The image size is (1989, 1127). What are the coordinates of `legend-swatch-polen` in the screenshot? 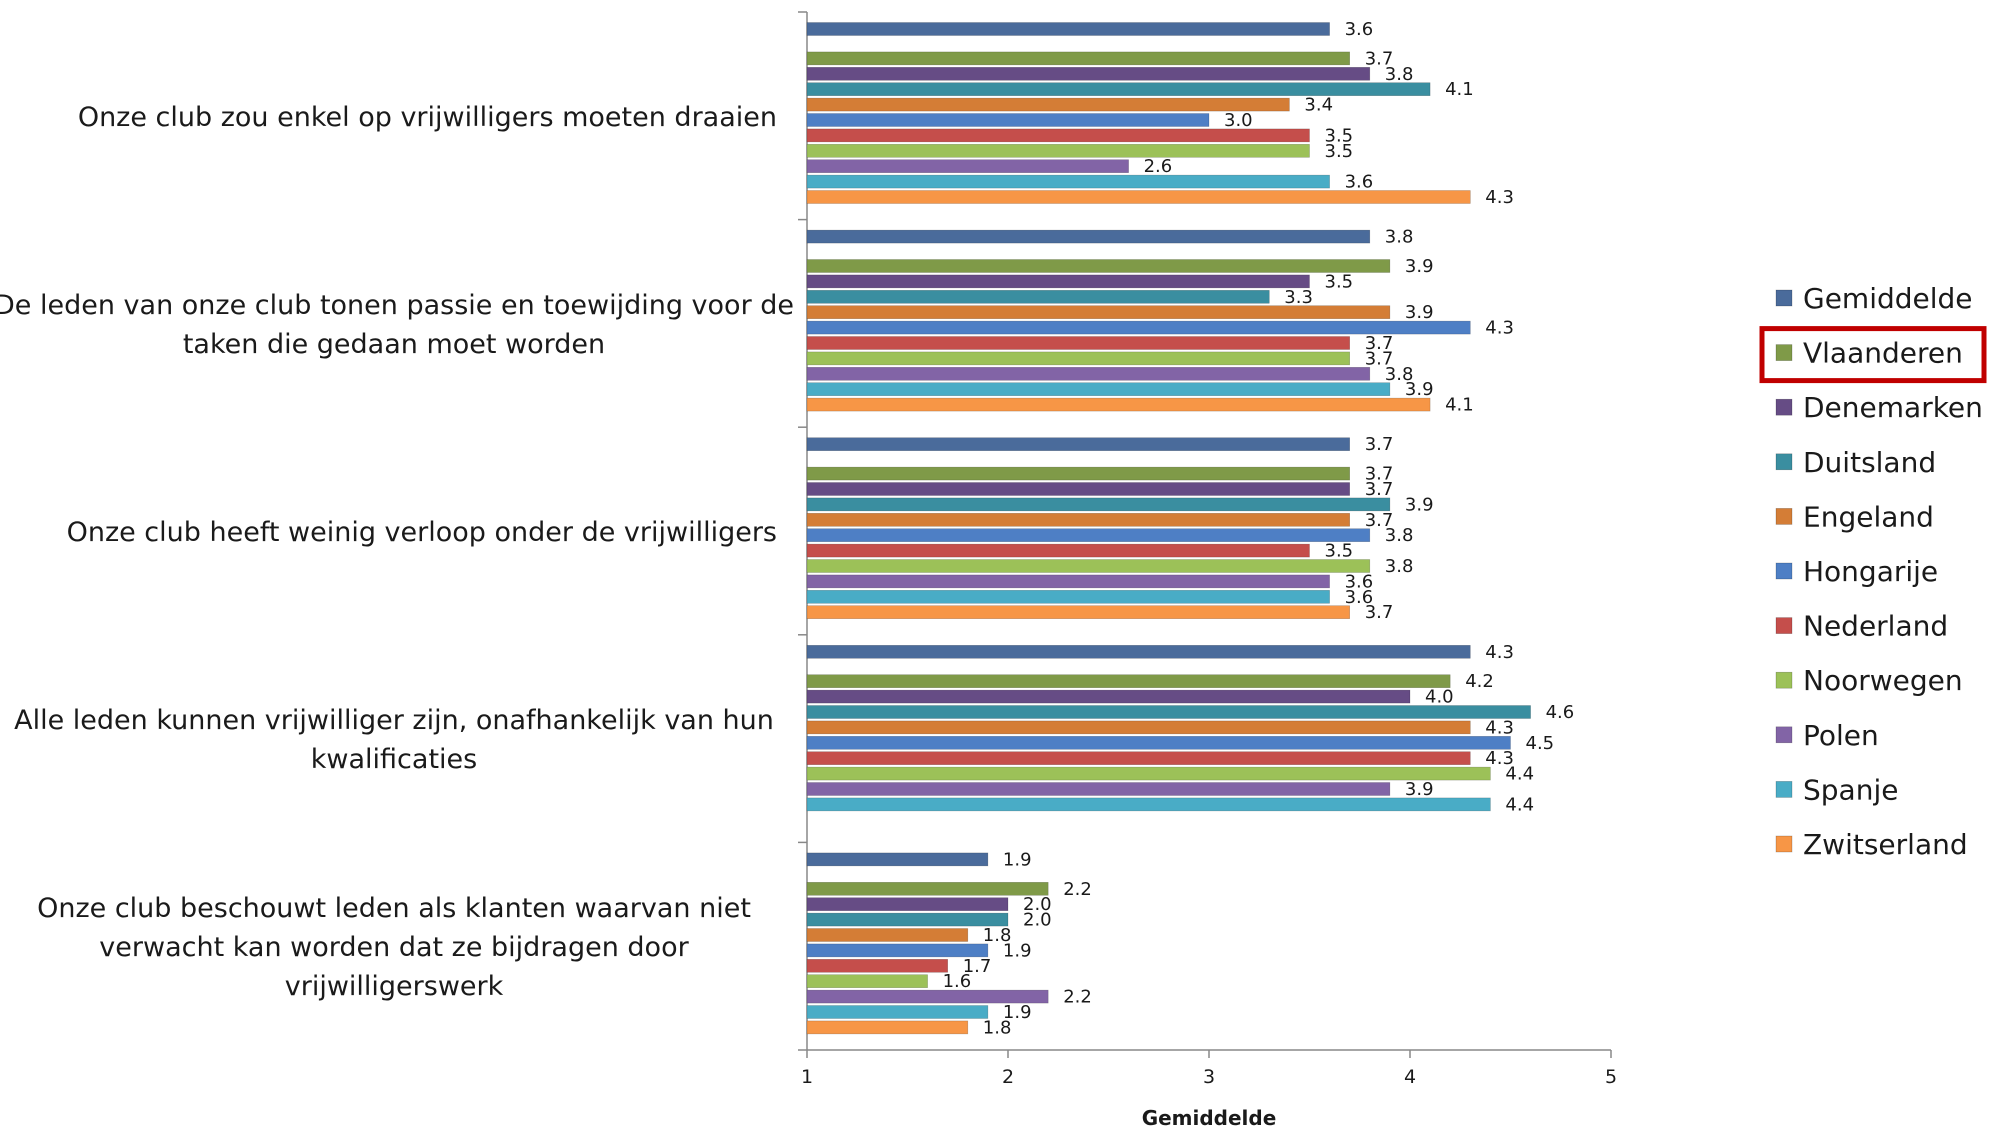 It's located at (1784, 735).